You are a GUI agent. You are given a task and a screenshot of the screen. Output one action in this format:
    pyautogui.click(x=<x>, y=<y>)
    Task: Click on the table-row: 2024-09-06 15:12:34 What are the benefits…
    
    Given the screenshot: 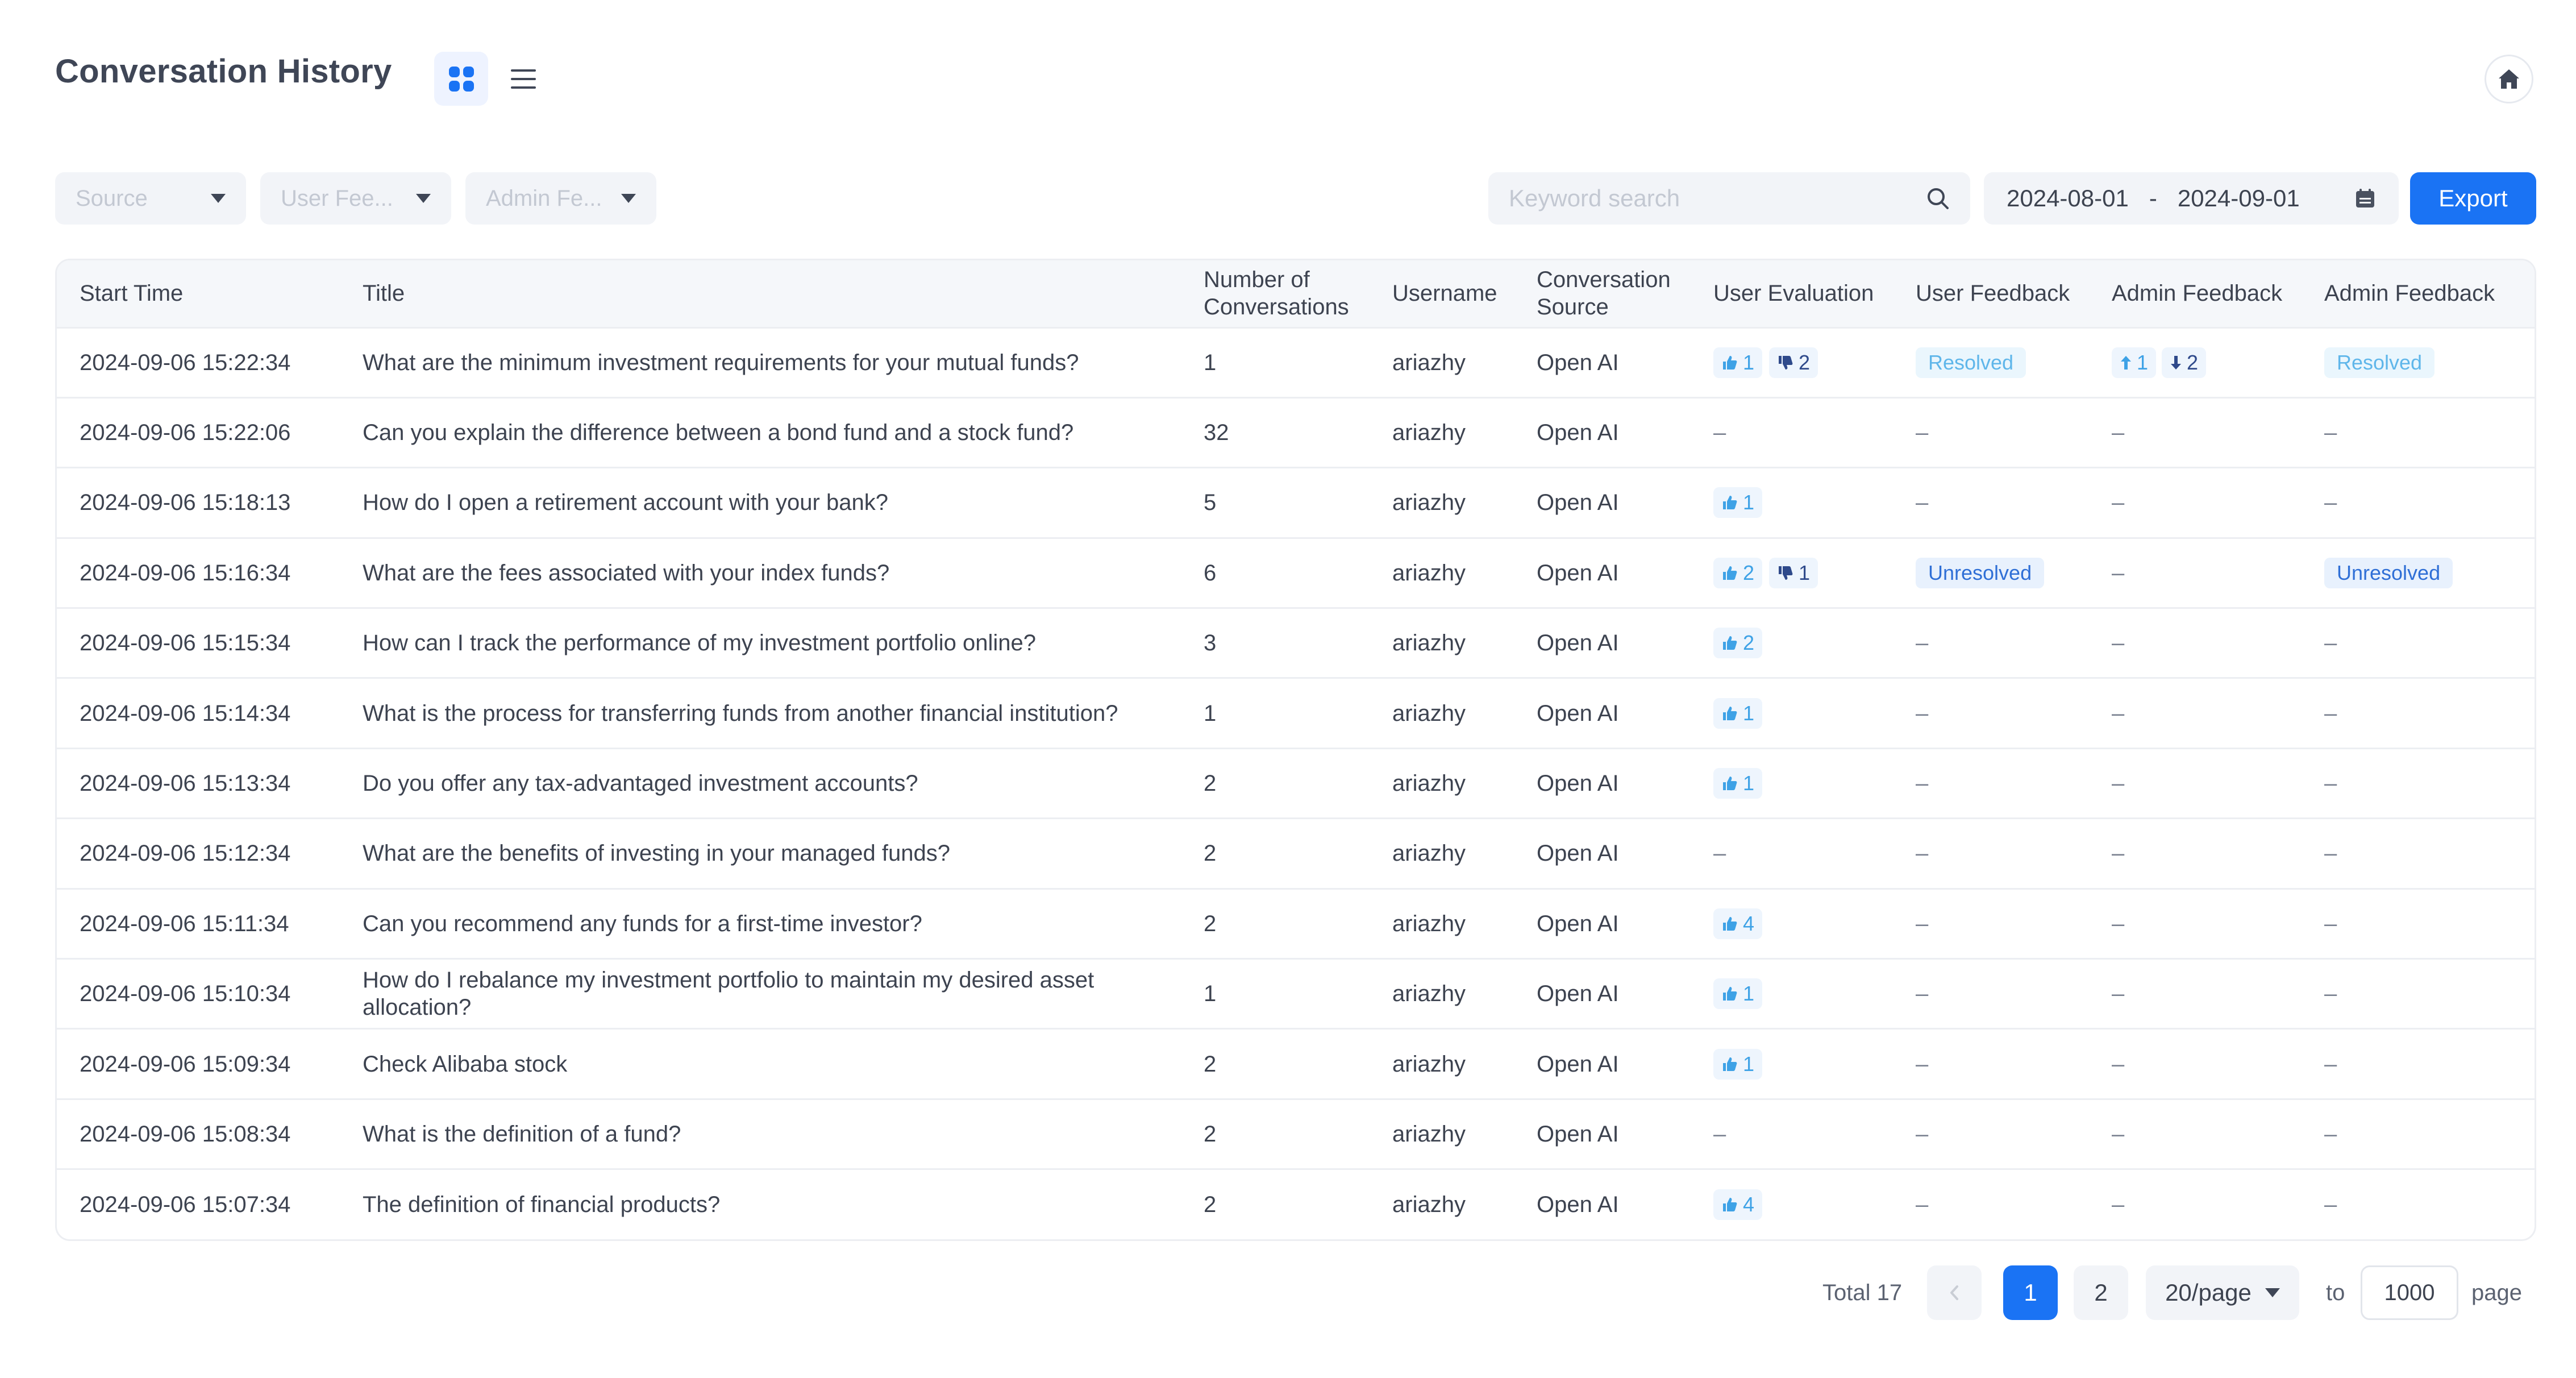 What is the action you would take?
    pyautogui.click(x=1296, y=853)
    